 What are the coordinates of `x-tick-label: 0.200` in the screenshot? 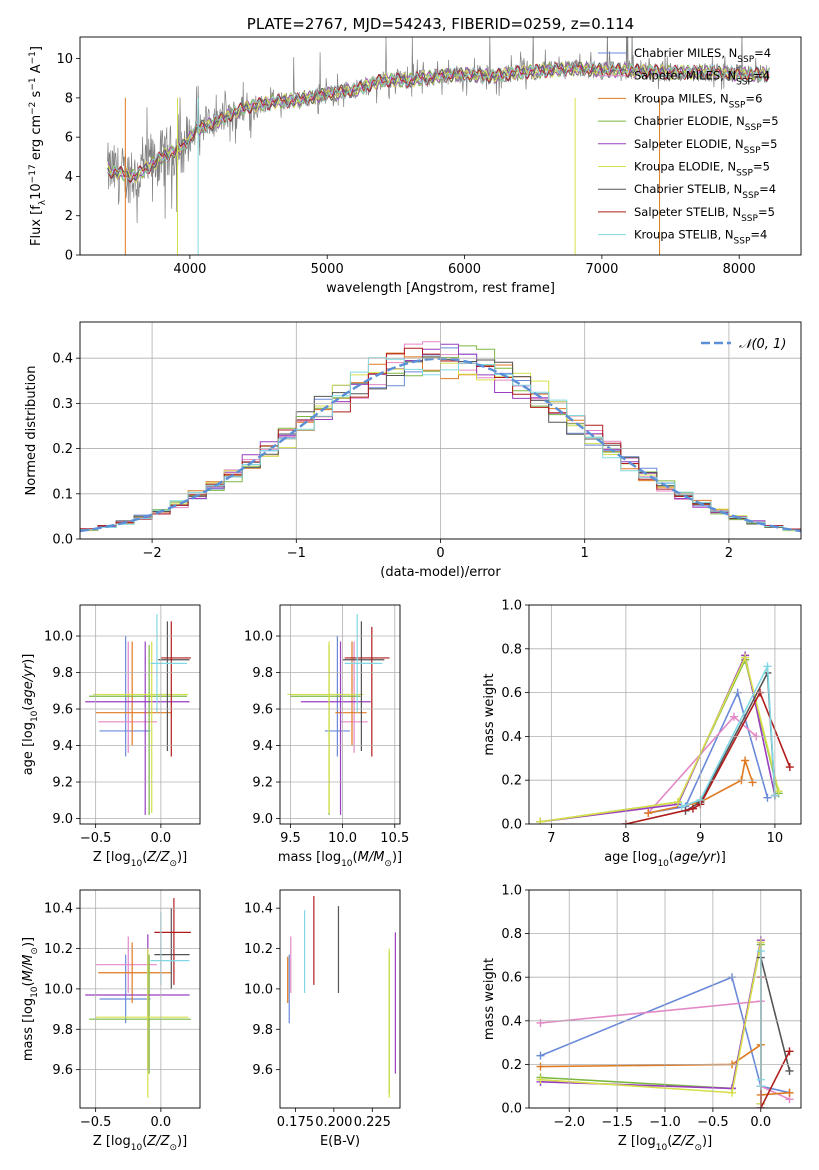 It's located at (333, 1122).